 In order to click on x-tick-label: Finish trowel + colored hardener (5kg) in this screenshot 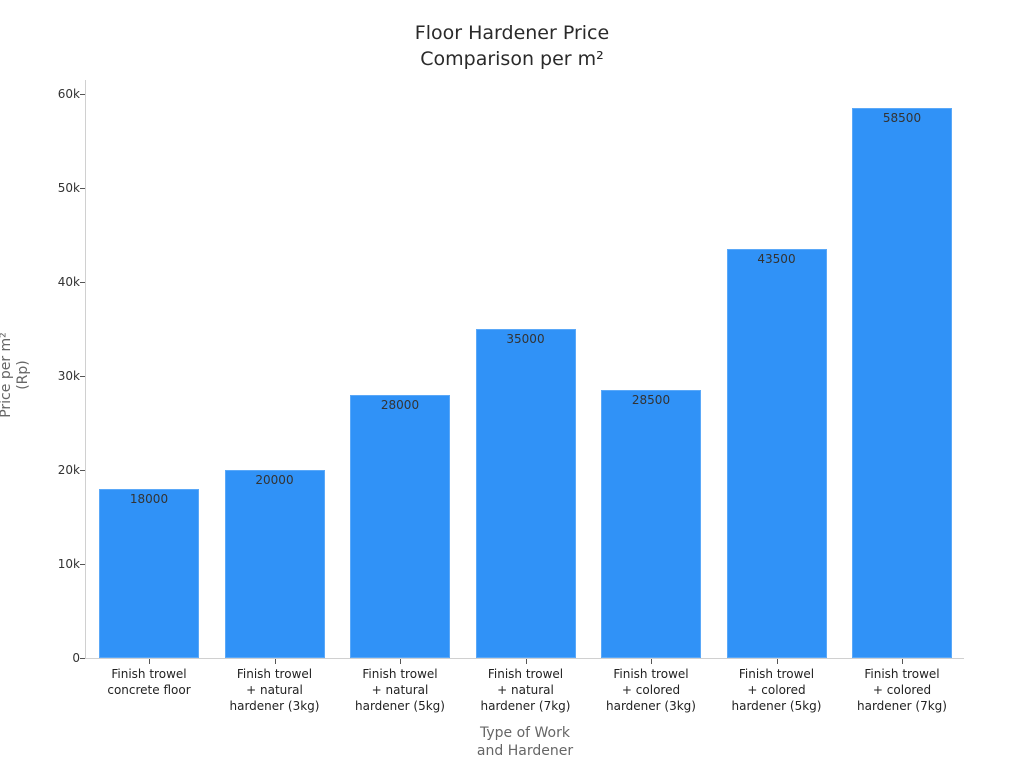, I will do `click(777, 690)`.